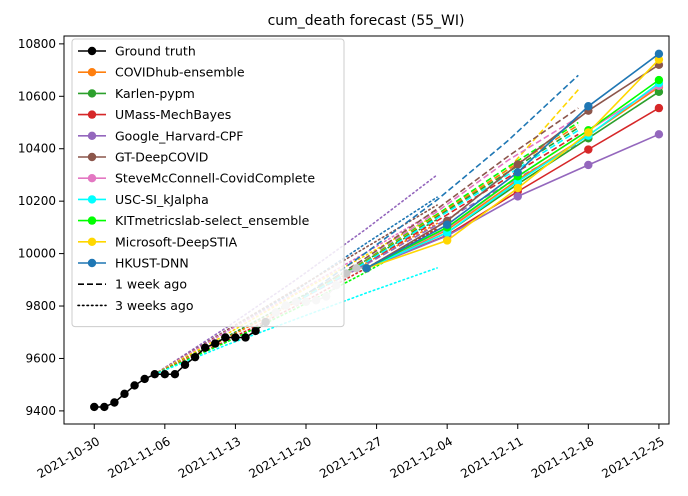 Image resolution: width=688 pixels, height=496 pixels. Describe the element at coordinates (356, 268) in the screenshot. I see `ground-truth-recent-point` at that location.